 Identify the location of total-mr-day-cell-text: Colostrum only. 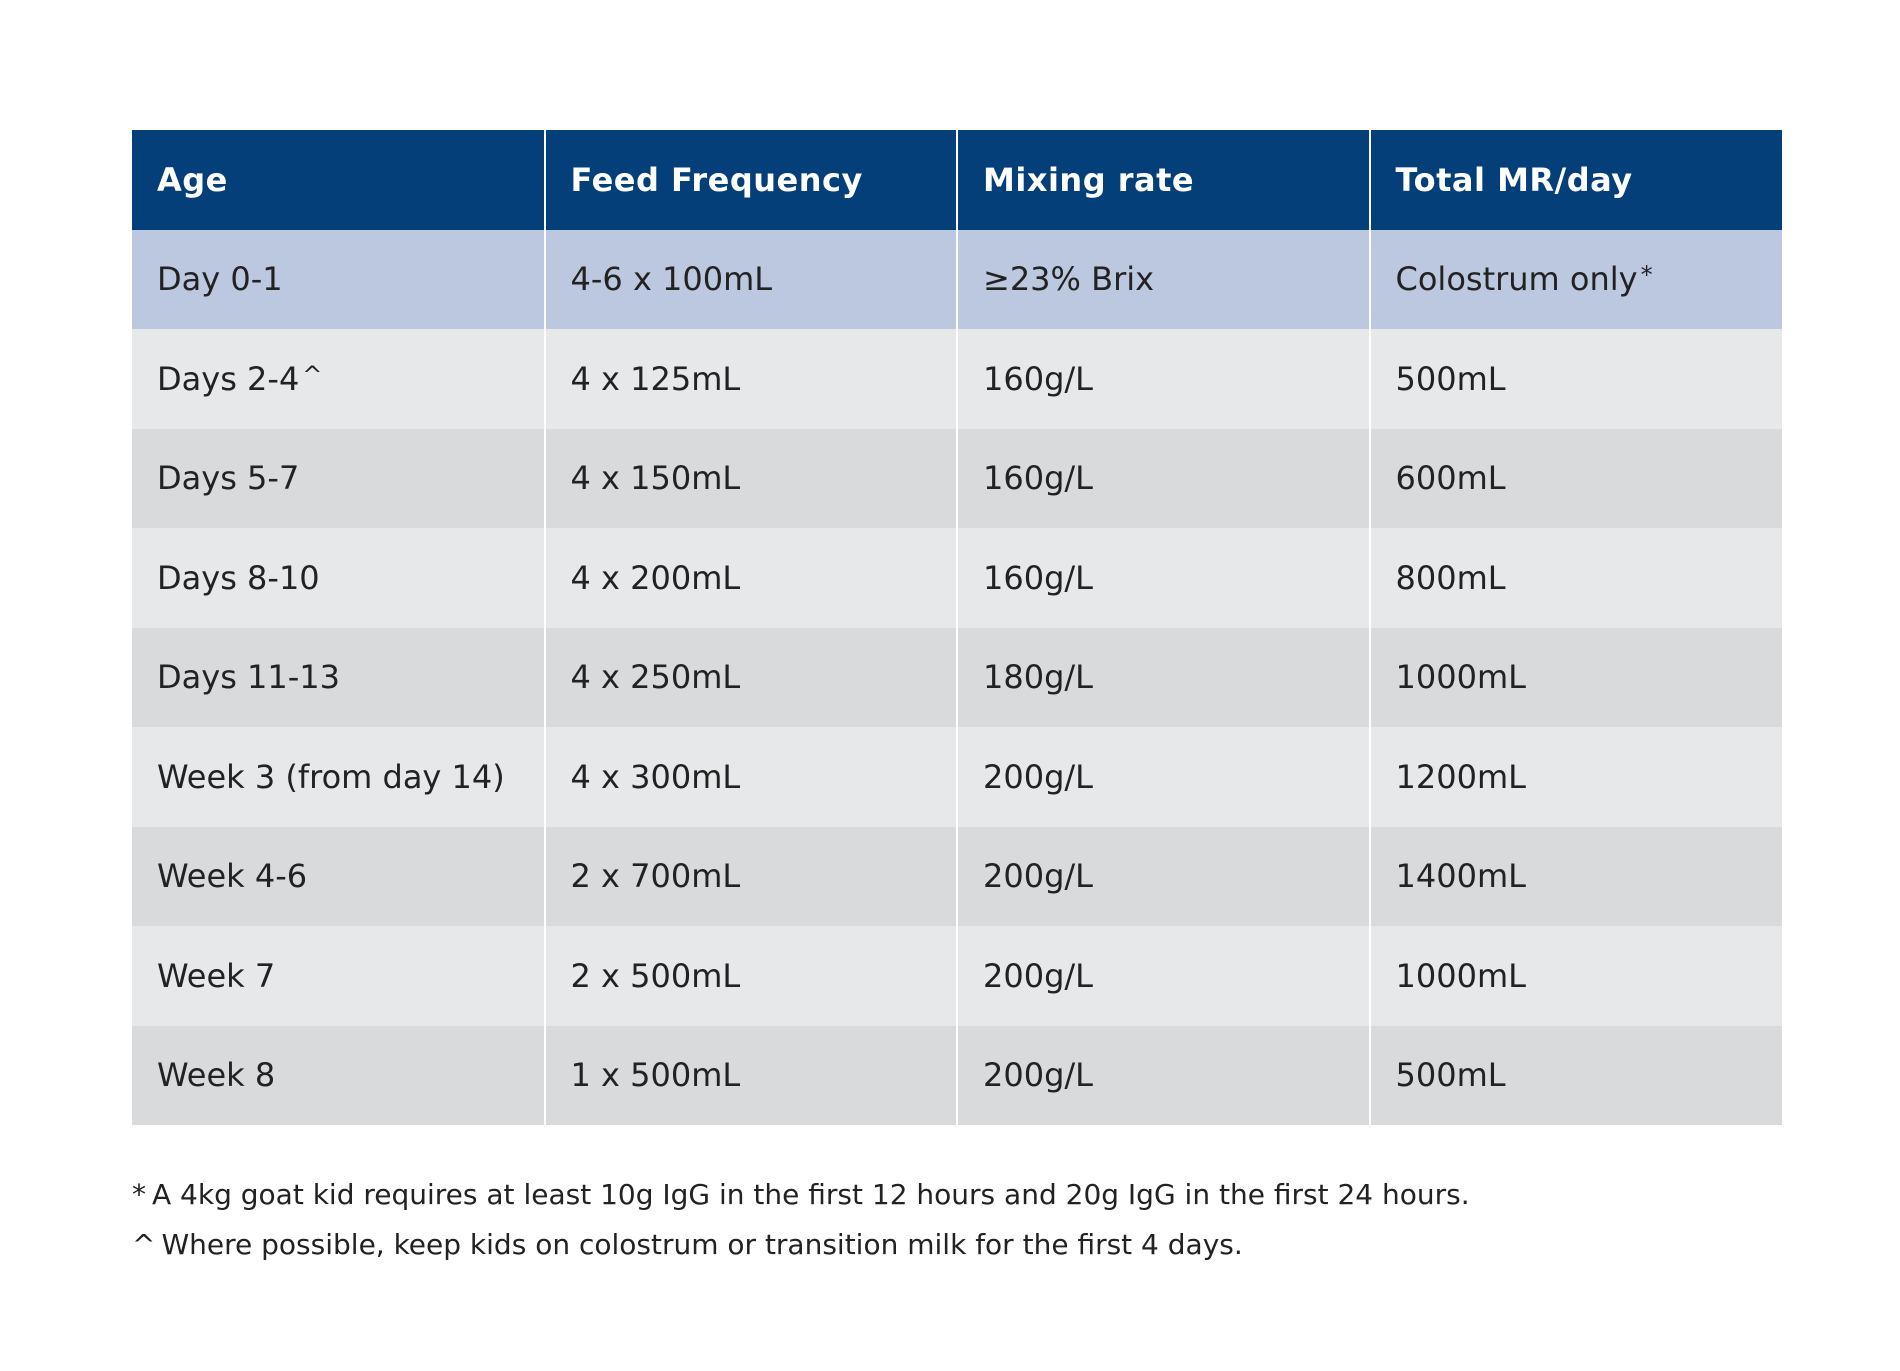
(1516, 279).